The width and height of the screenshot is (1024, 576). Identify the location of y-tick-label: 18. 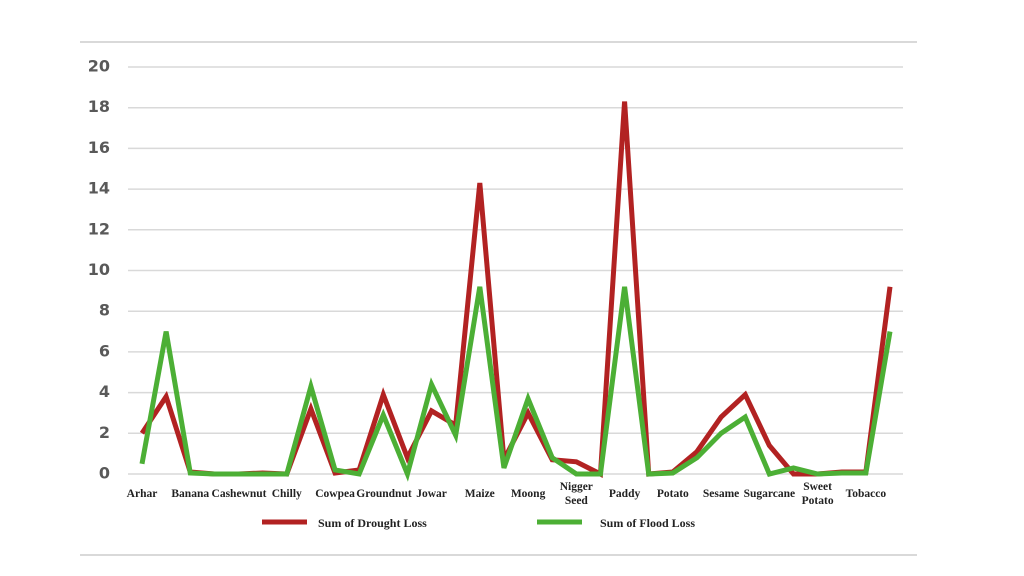
(99, 106).